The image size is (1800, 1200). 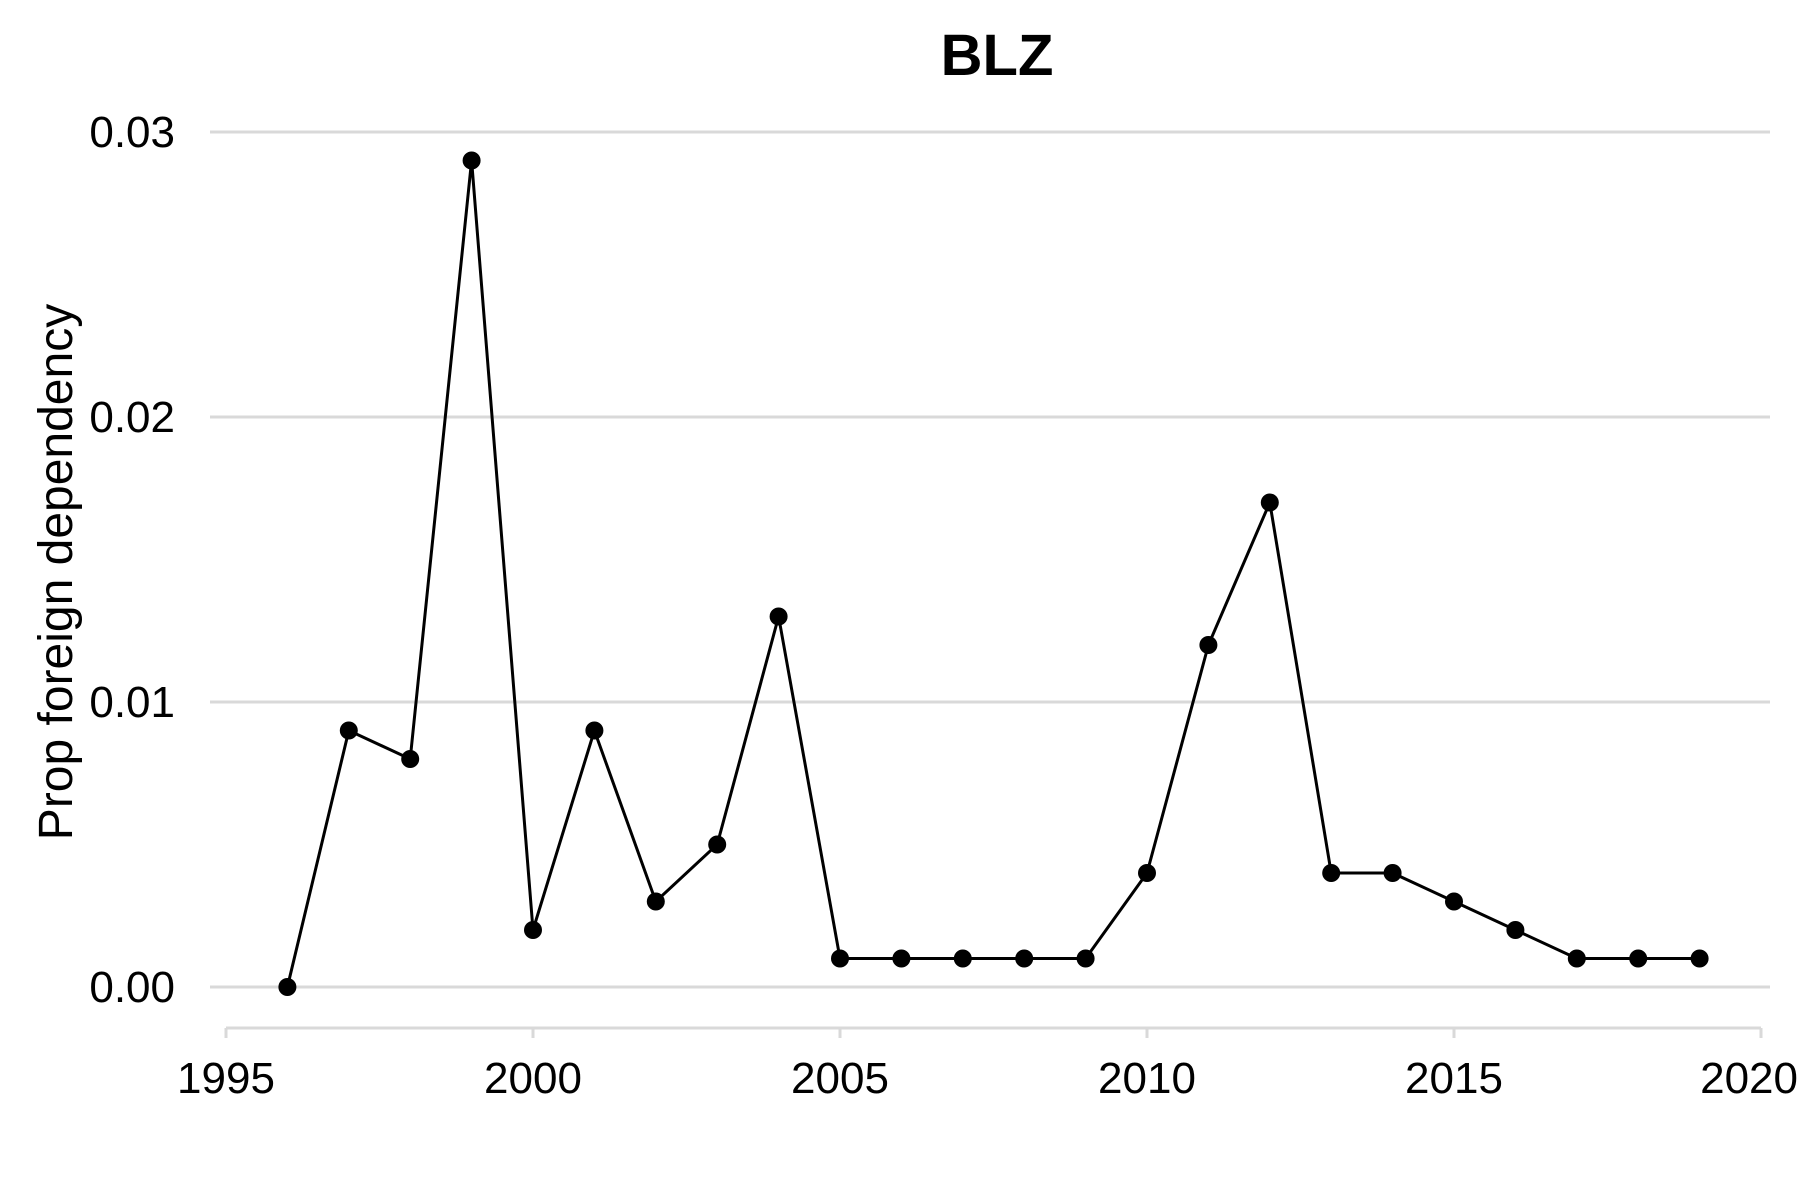 I want to click on x-tick-label: 2000, so click(x=533, y=1078).